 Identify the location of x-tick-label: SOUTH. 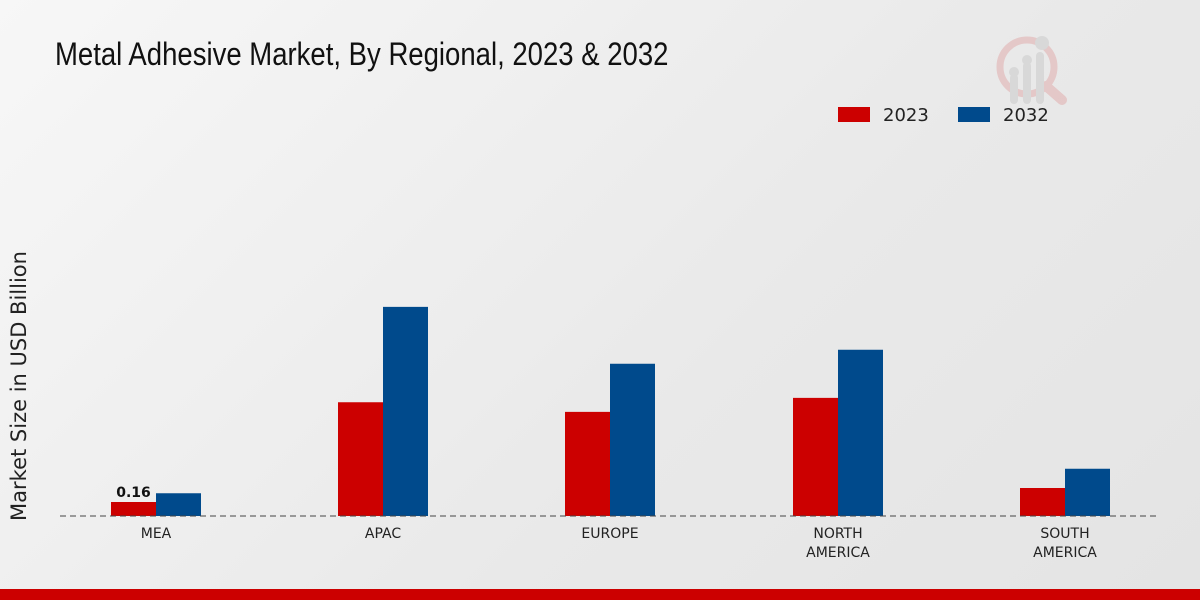
(1064, 534).